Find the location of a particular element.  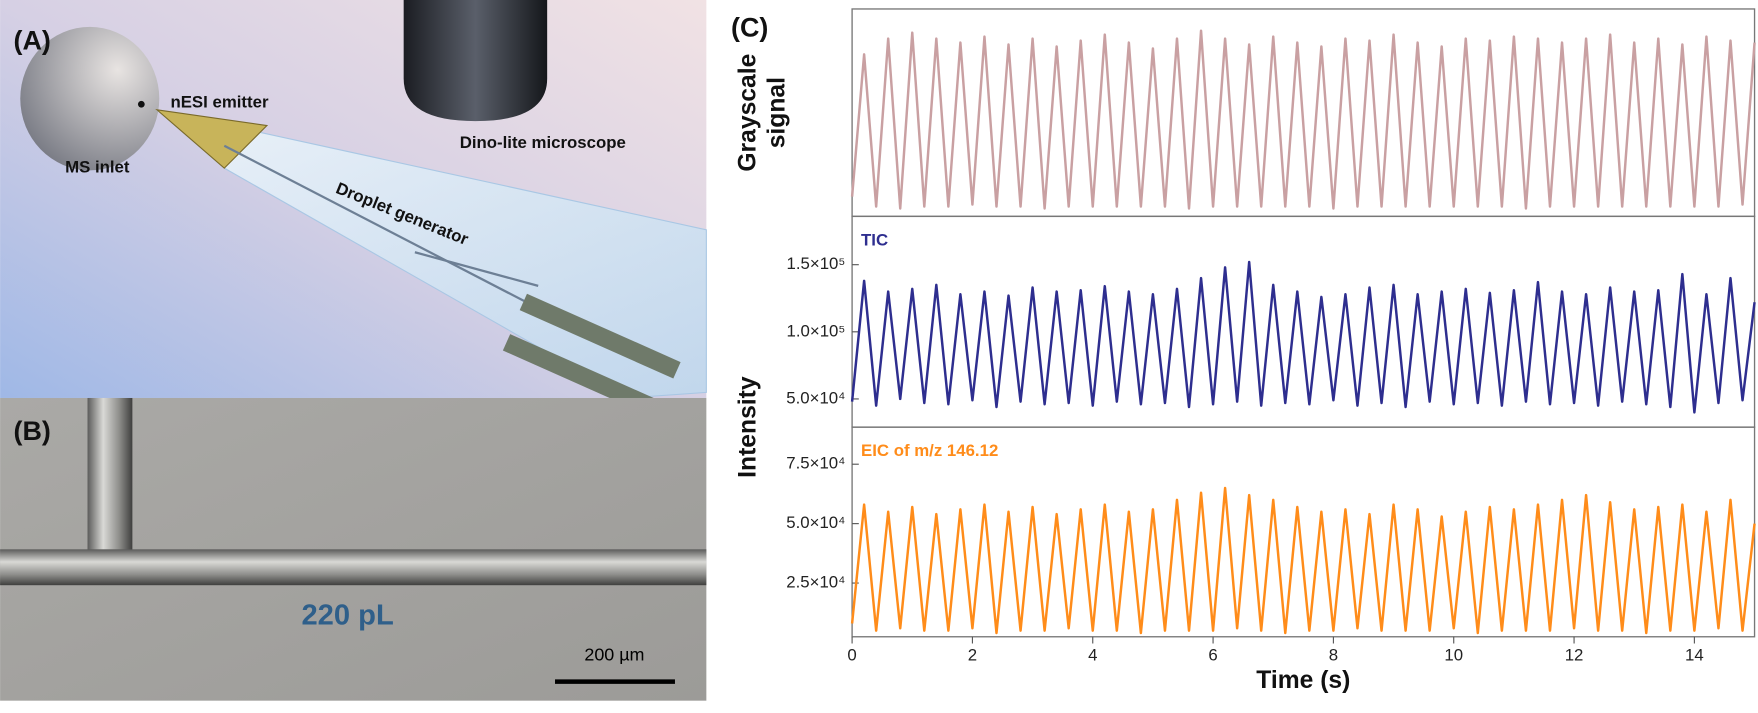

x-tick-label: 10 is located at coordinates (1453, 654).